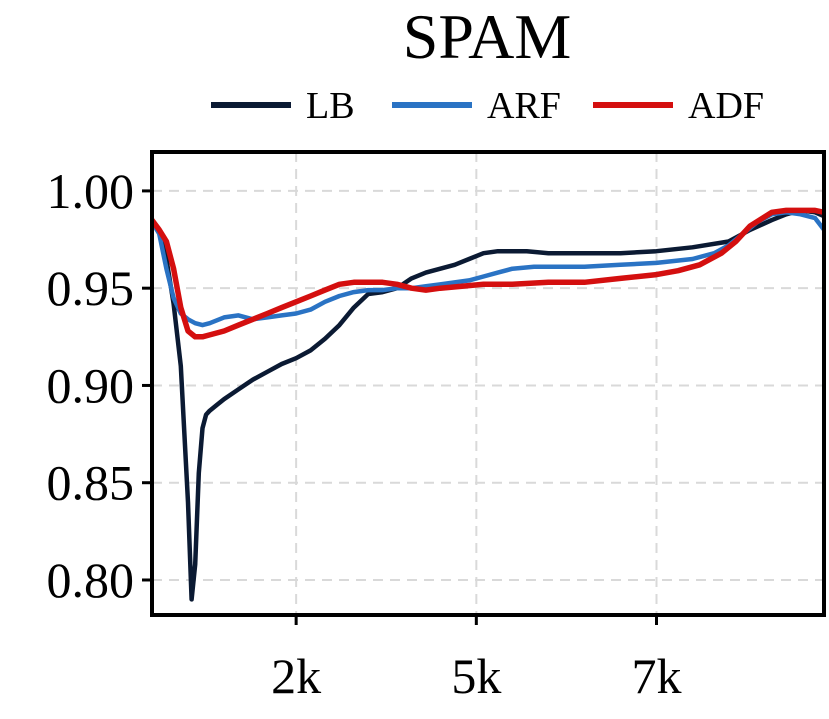 Image resolution: width=829 pixels, height=719 pixels. What do you see at coordinates (91, 483) in the screenshot?
I see `y-tick-label: 0.85` at bounding box center [91, 483].